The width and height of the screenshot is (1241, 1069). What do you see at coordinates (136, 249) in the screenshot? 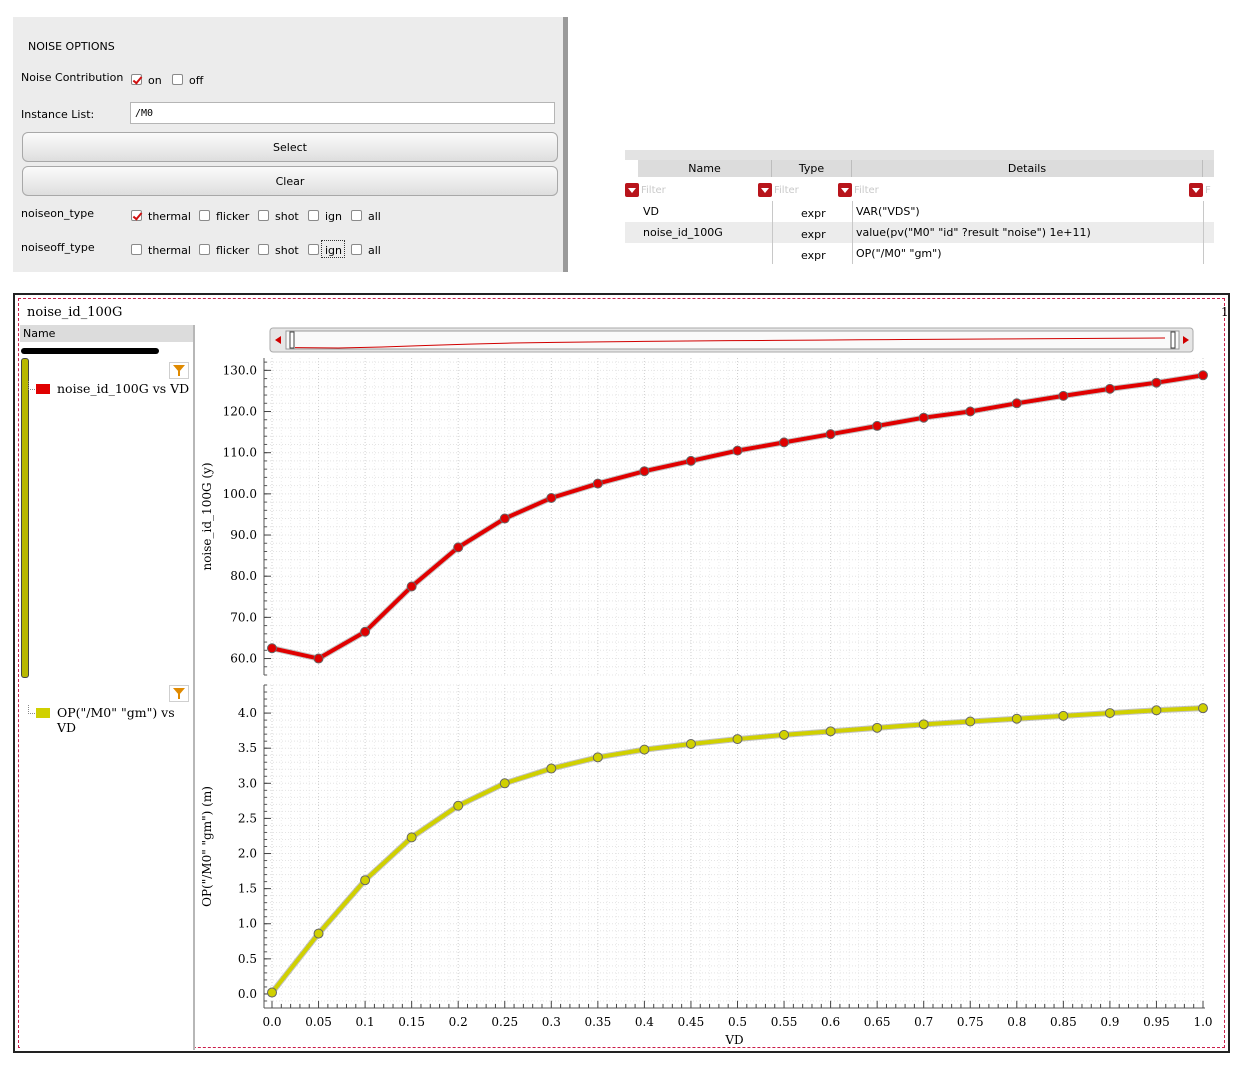
I see `noiseoff-thermal-checkbox` at bounding box center [136, 249].